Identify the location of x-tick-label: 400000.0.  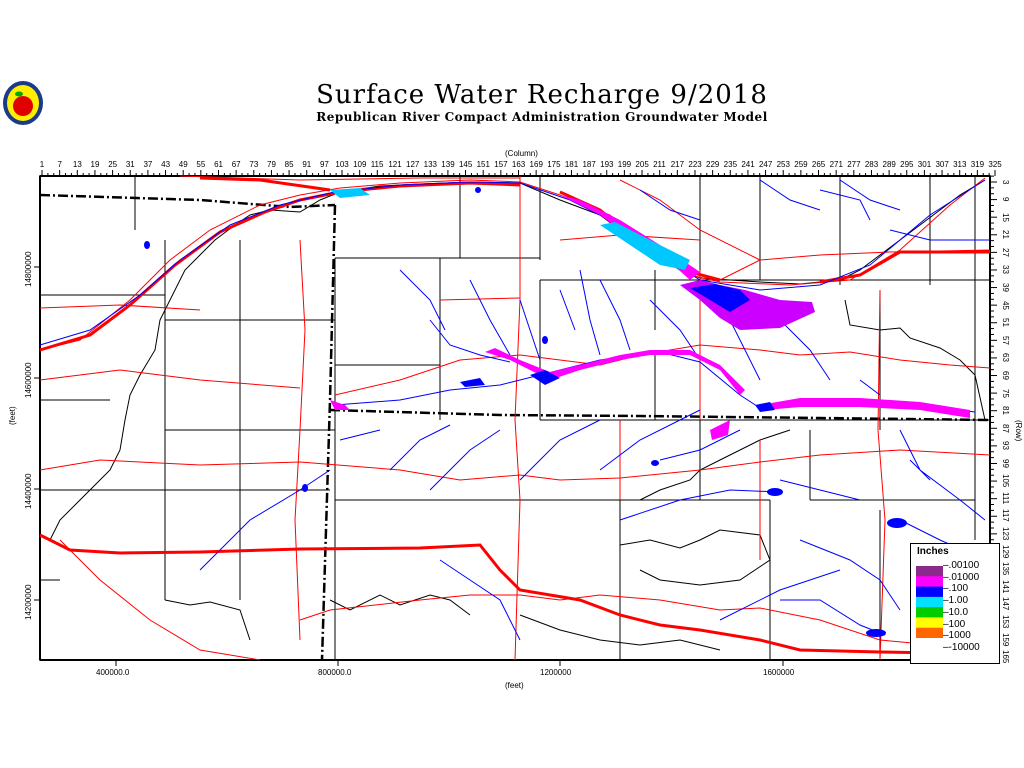
(113, 672).